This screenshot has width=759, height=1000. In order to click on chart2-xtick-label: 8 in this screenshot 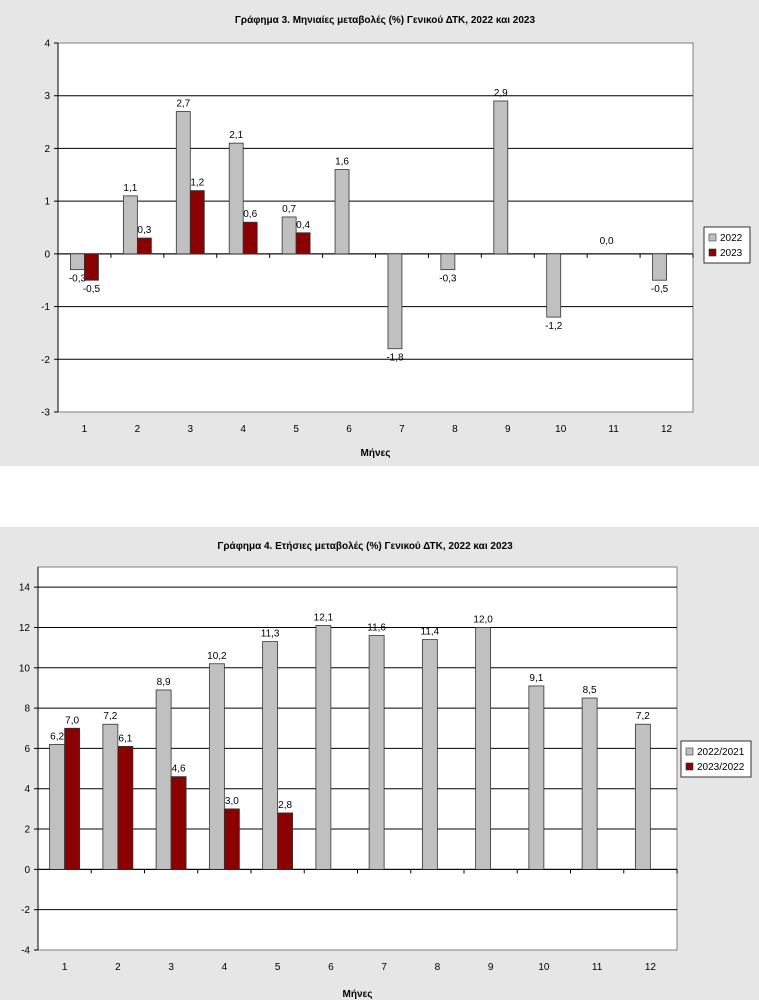, I will do `click(438, 967)`.